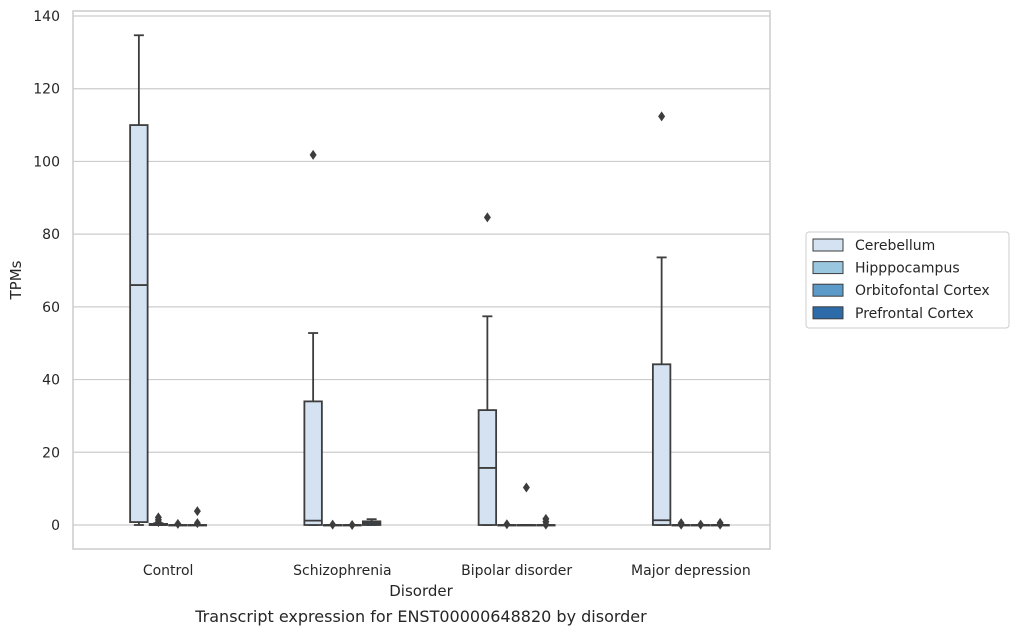 Image resolution: width=1018 pixels, height=635 pixels. What do you see at coordinates (46, 17) in the screenshot?
I see `y-tick-label: 140` at bounding box center [46, 17].